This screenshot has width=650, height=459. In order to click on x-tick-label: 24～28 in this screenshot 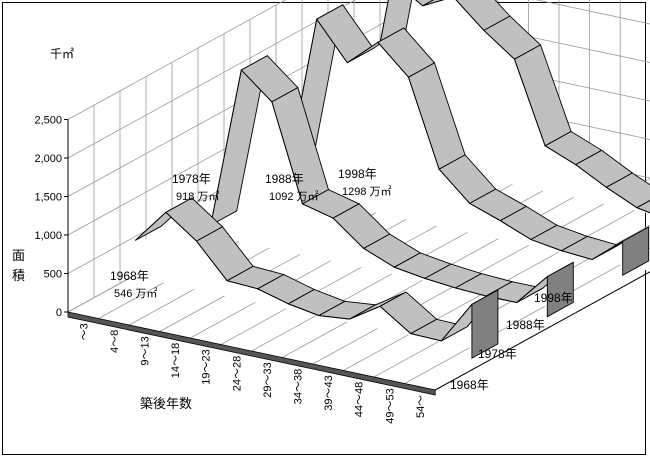, I will do `click(237, 373)`.